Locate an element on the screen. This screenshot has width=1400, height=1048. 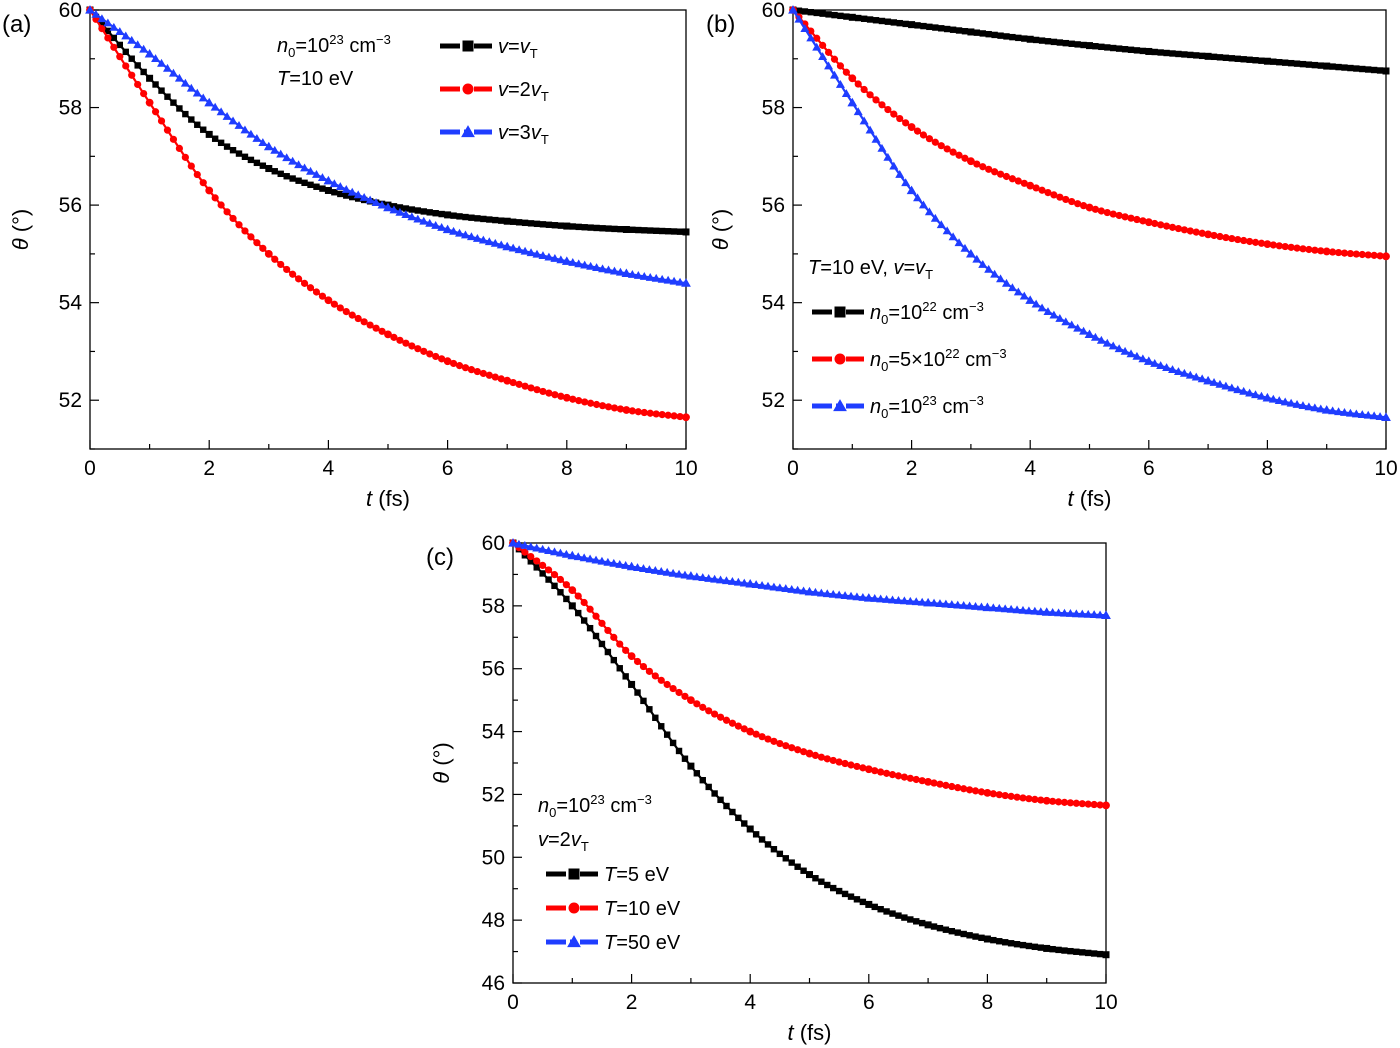
y-axis-label: θ (°) is located at coordinates (720, 230).